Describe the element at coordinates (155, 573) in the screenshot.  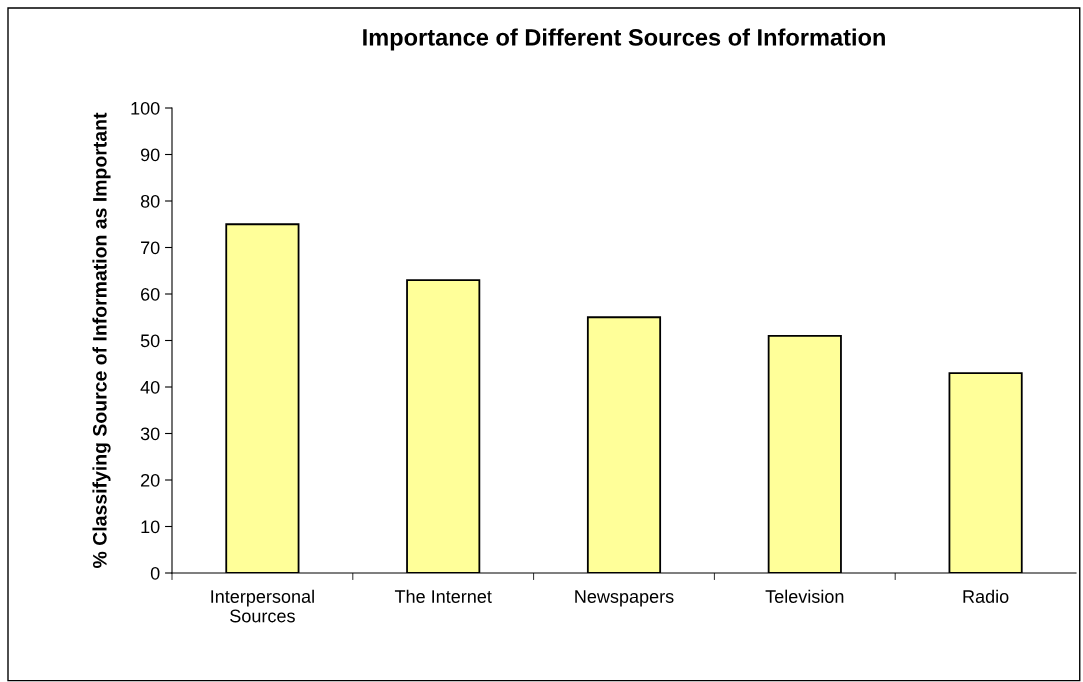
I see `y-tick-label: 0` at that location.